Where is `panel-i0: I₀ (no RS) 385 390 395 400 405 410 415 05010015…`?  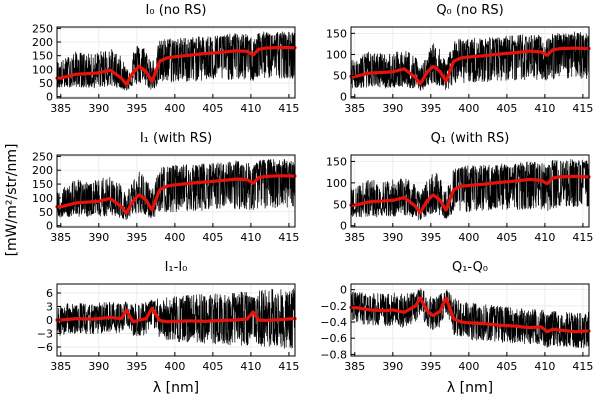 panel-i0: I₀ (no RS) 385 390 395 400 405 410 415 05010015… is located at coordinates (165, 59).